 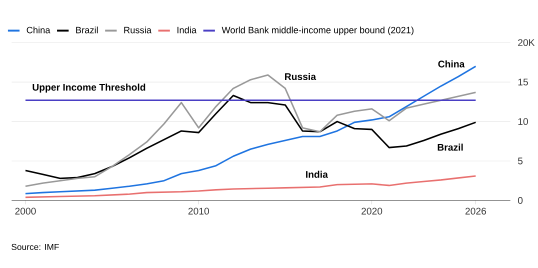 I want to click on legend-label: India, so click(x=187, y=30).